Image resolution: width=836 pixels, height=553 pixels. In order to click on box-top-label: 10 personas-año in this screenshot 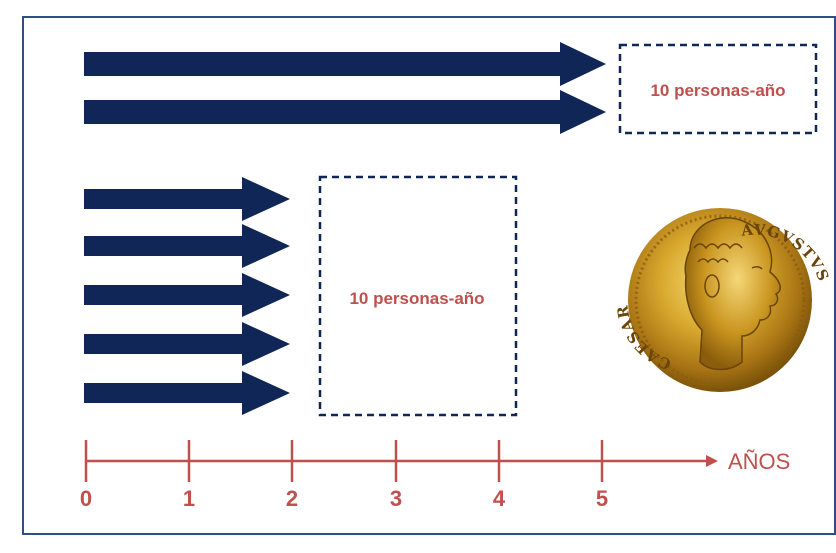, I will do `click(717, 90)`.